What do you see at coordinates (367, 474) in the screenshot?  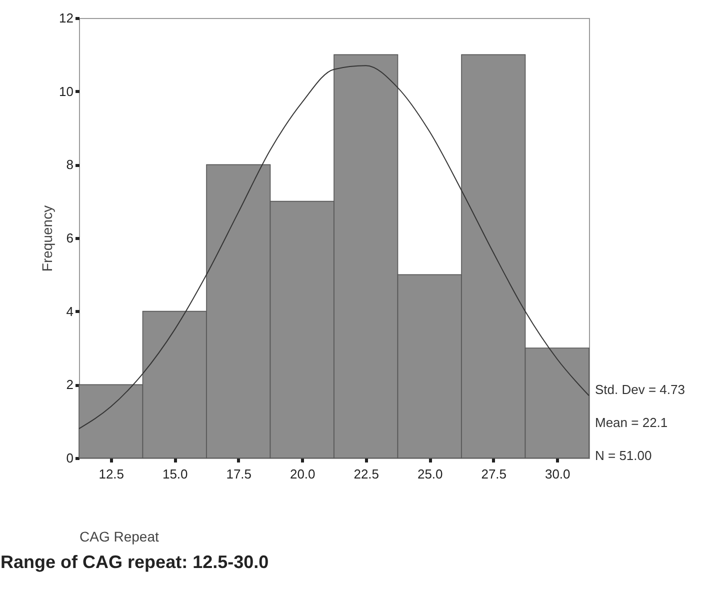 I see `x-tick-label: 22.5` at bounding box center [367, 474].